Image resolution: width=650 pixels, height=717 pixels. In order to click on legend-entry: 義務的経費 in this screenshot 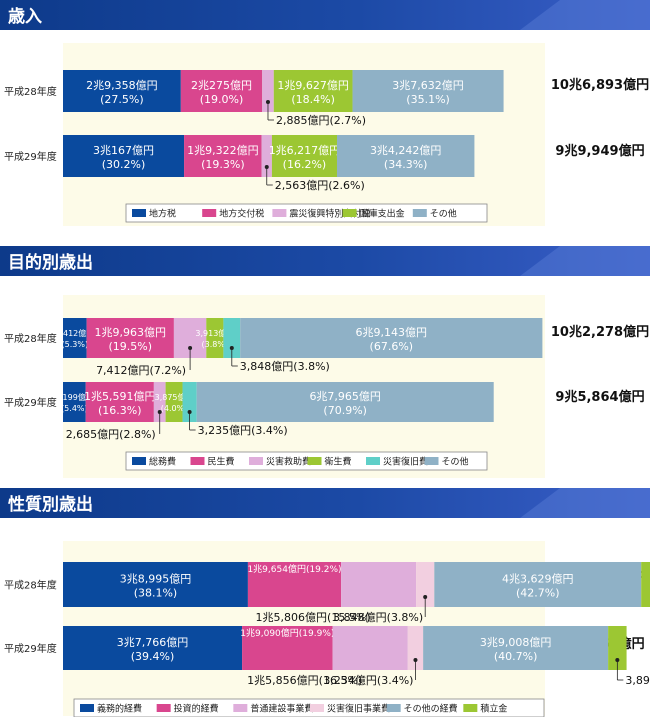, I will do `click(119, 709)`.